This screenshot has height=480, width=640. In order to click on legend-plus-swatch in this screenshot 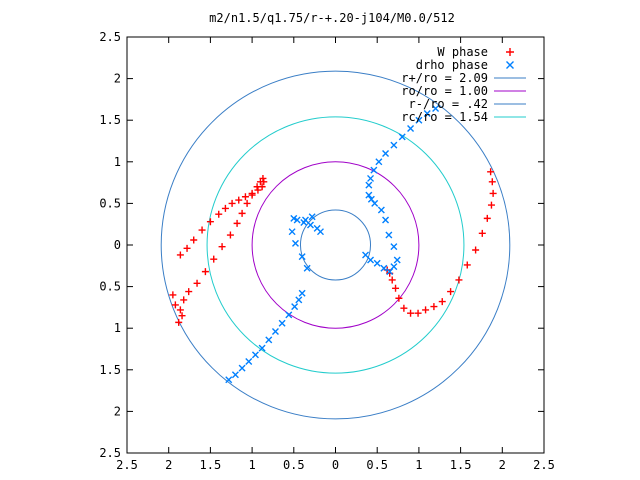, I will do `click(510, 52)`.